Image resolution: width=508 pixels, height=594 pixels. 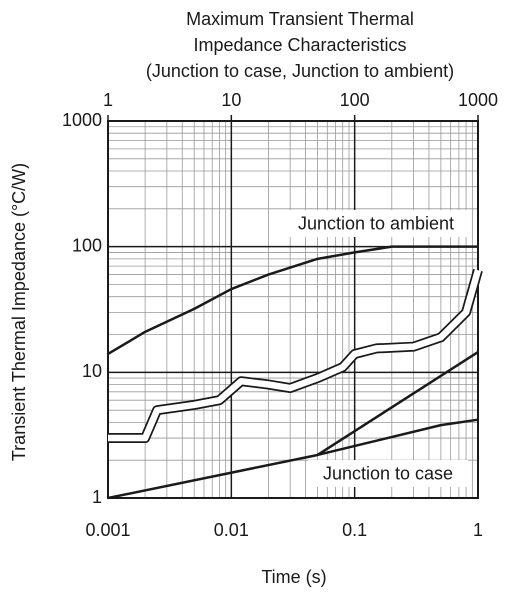 I want to click on y-tick-label: 10, so click(x=92, y=371).